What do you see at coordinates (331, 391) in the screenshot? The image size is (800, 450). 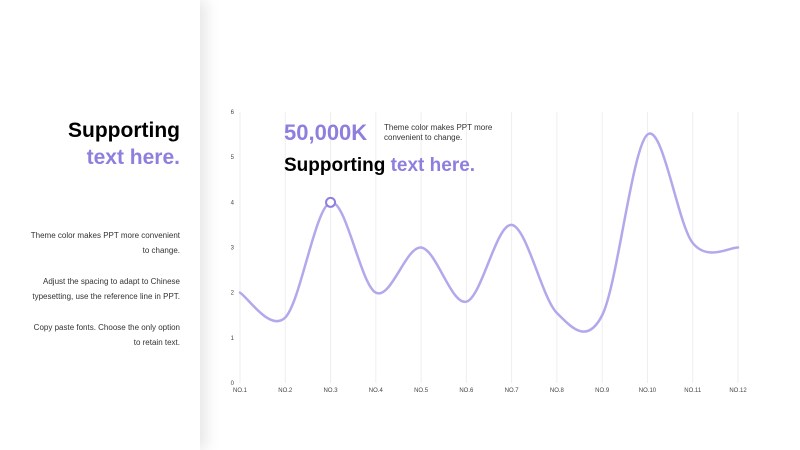 I see `x-tick-label: NO.3` at bounding box center [331, 391].